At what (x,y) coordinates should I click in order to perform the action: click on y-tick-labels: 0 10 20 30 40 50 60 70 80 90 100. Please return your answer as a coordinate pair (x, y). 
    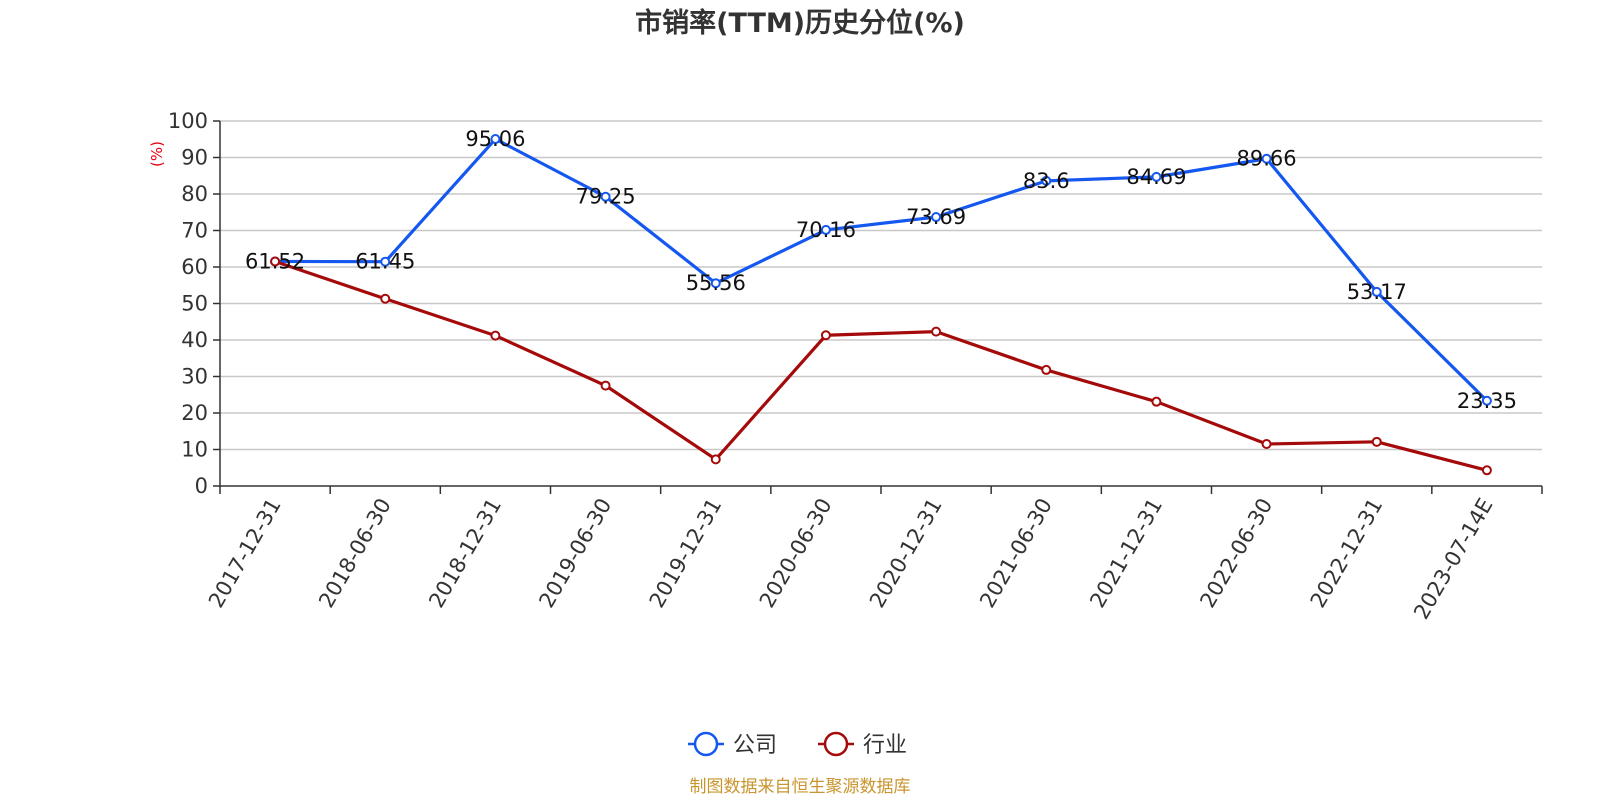
    Looking at the image, I should click on (188, 303).